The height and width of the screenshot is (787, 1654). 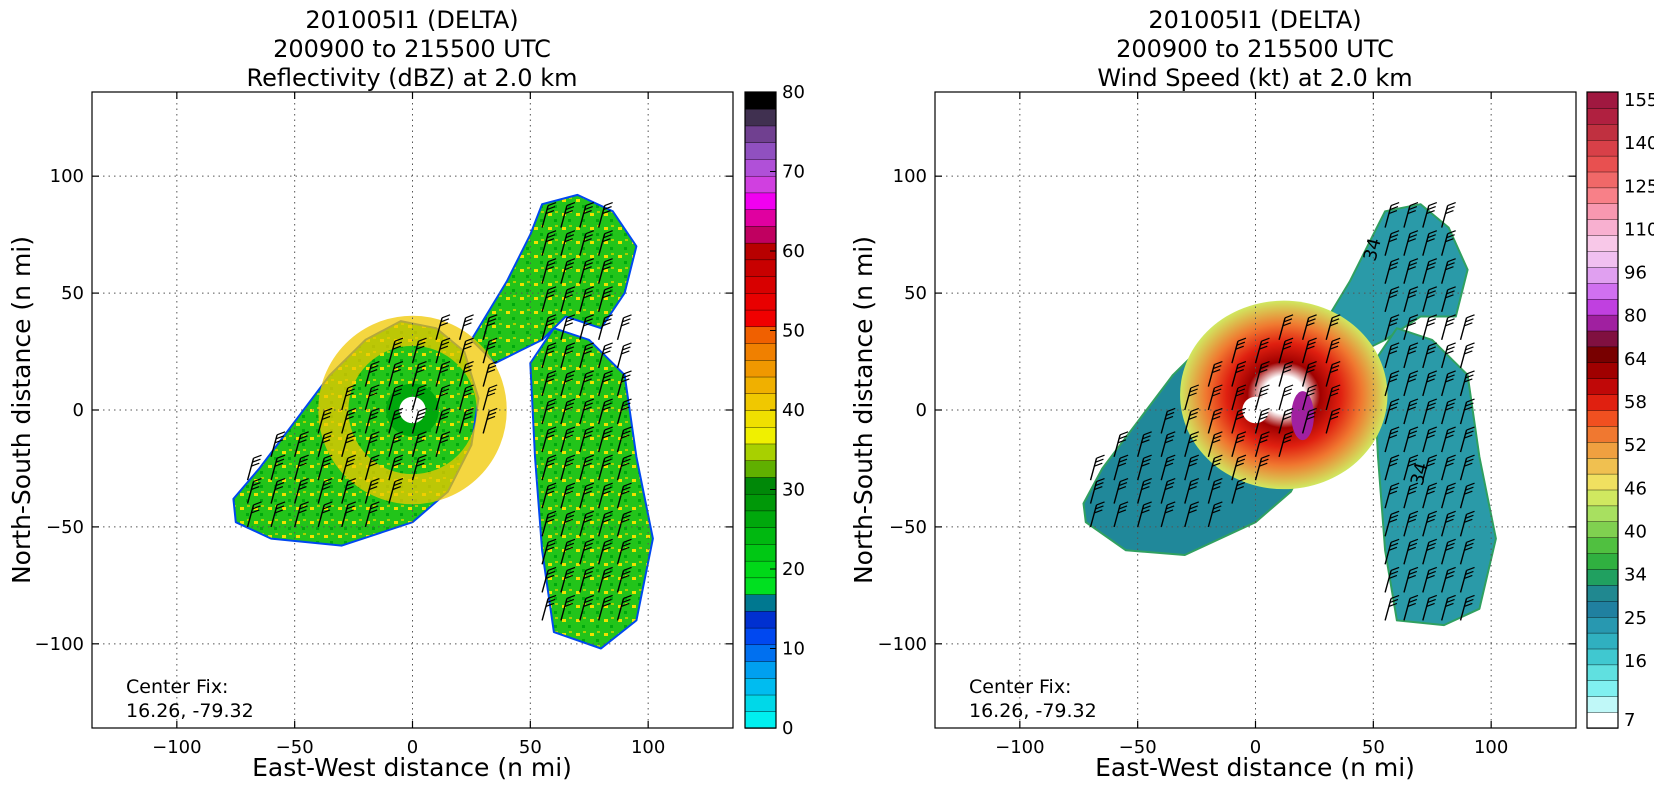 I want to click on title-line-2: 200900 to 215500 UTC, so click(x=1255, y=49).